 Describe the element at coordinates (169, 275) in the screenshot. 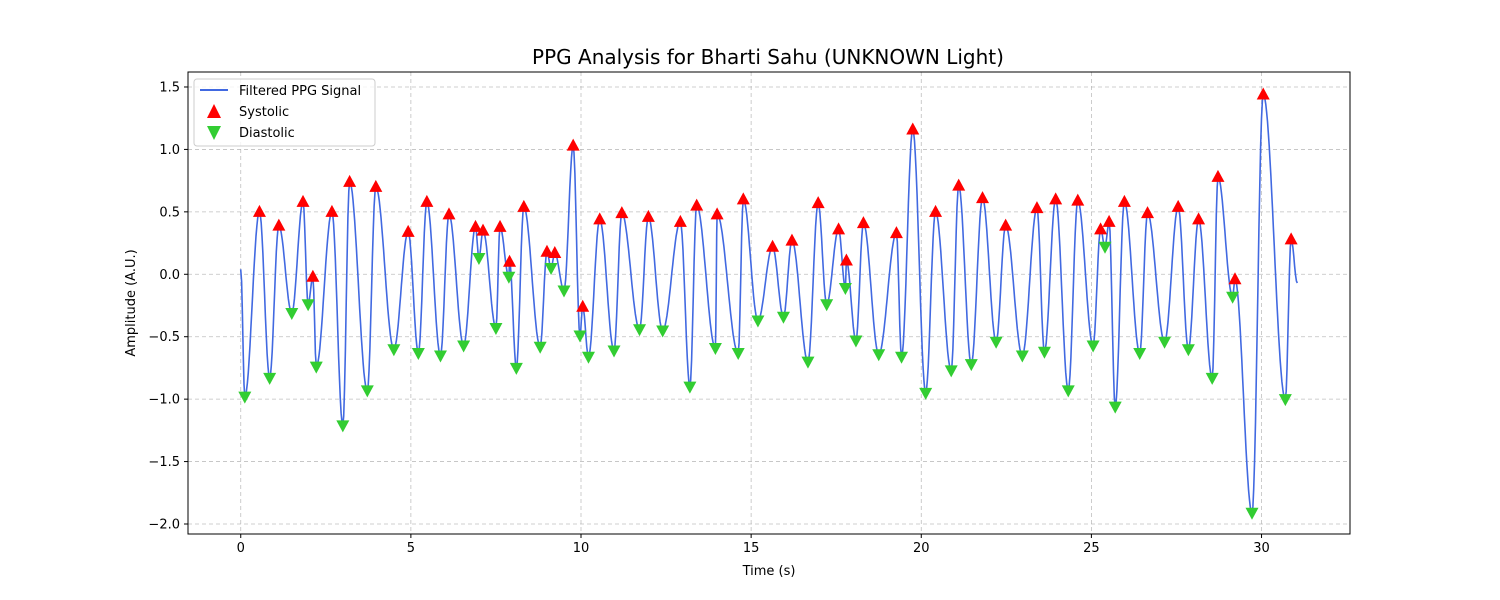

I see `y-tick-label: 0.0` at that location.